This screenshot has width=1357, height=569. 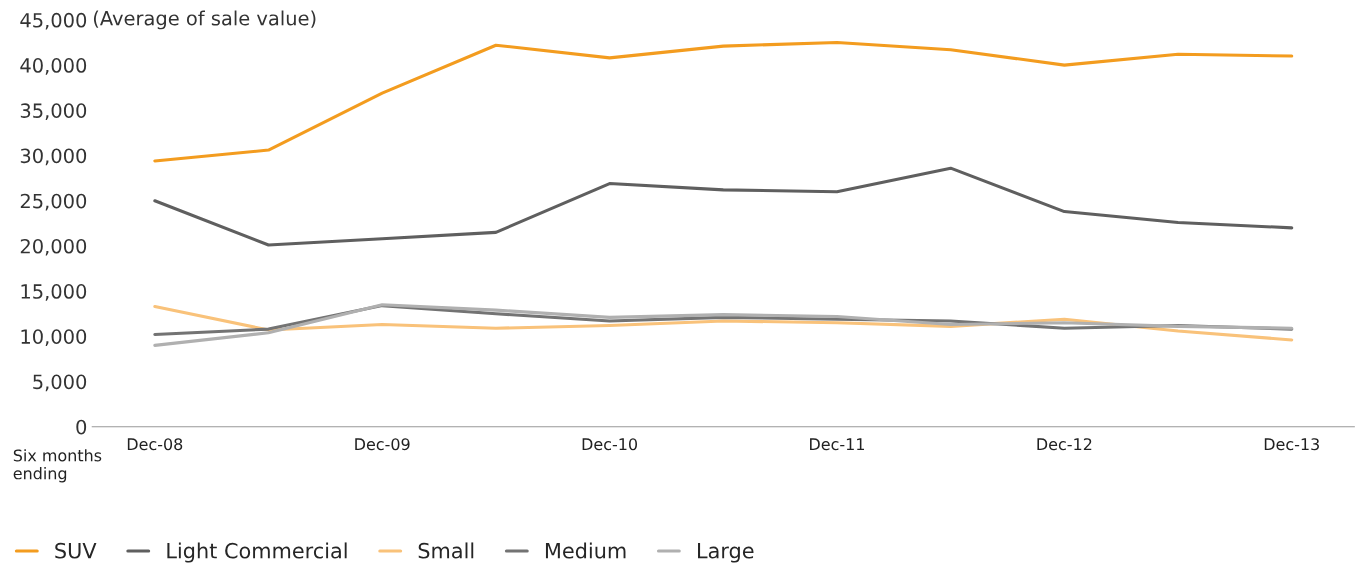 What do you see at coordinates (54, 337) in the screenshot?
I see `y-tick-label: 10,000` at bounding box center [54, 337].